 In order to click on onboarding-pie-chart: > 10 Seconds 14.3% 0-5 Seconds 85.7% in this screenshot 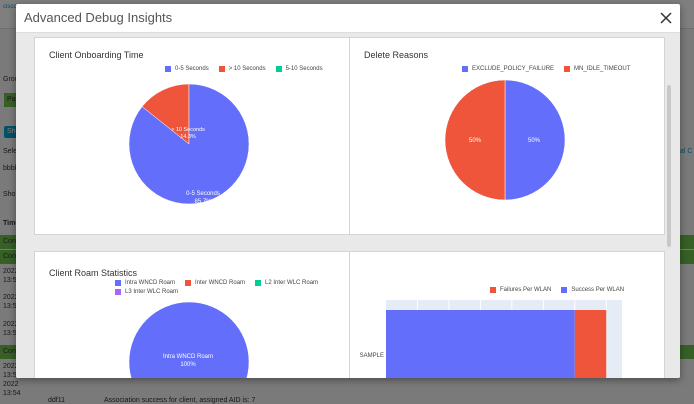, I will do `click(189, 144)`.